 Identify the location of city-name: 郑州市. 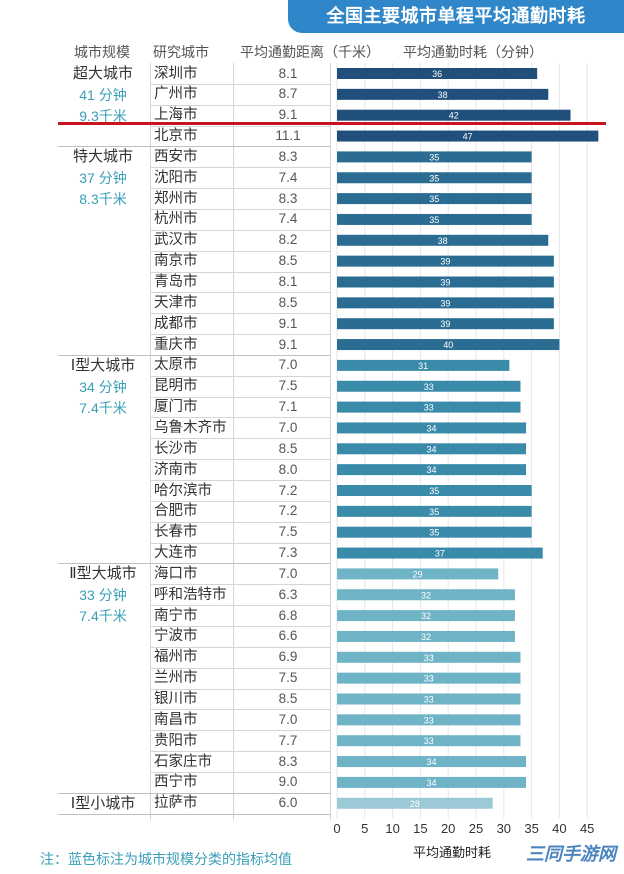
(176, 198).